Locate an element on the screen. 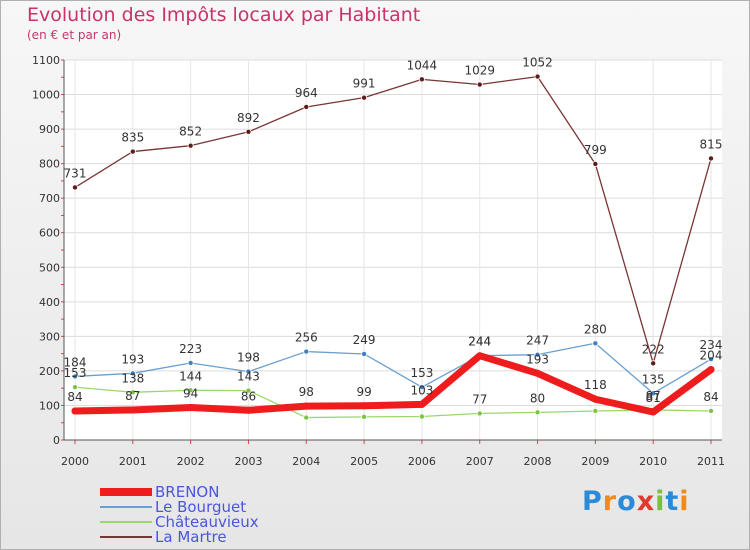 The height and width of the screenshot is (550, 750). x-tick-label: 2001 is located at coordinates (133, 461).